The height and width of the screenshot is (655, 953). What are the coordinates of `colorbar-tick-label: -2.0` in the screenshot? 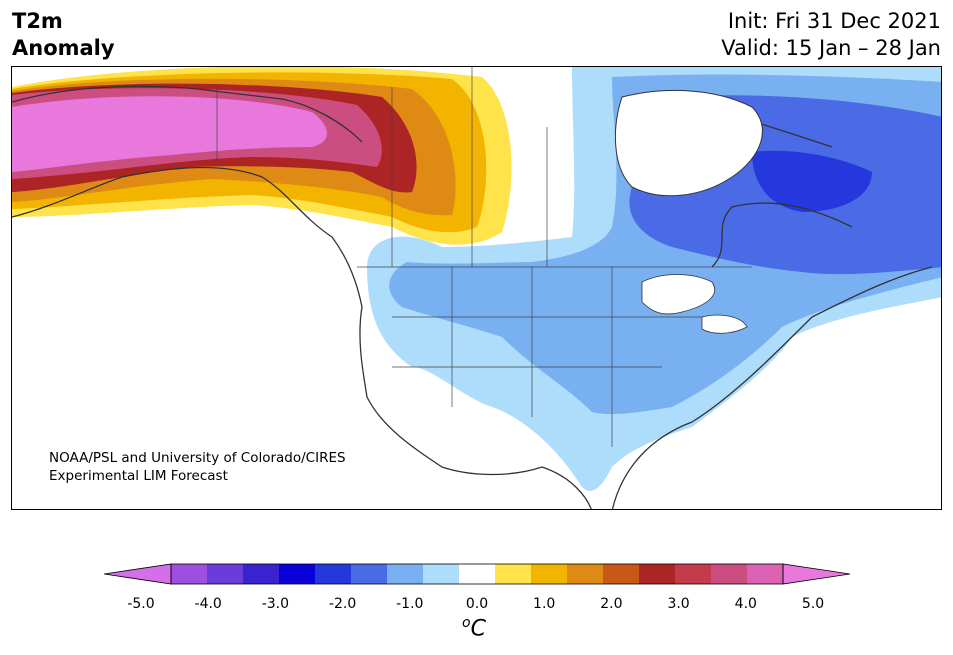 It's located at (342, 604).